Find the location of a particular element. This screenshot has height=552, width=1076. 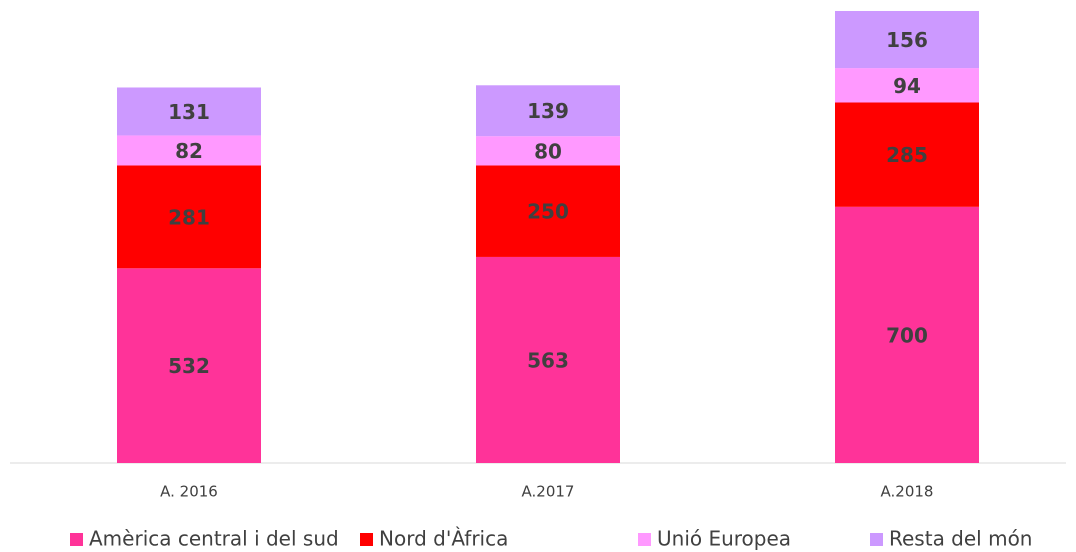

data-label: 700 is located at coordinates (907, 335).